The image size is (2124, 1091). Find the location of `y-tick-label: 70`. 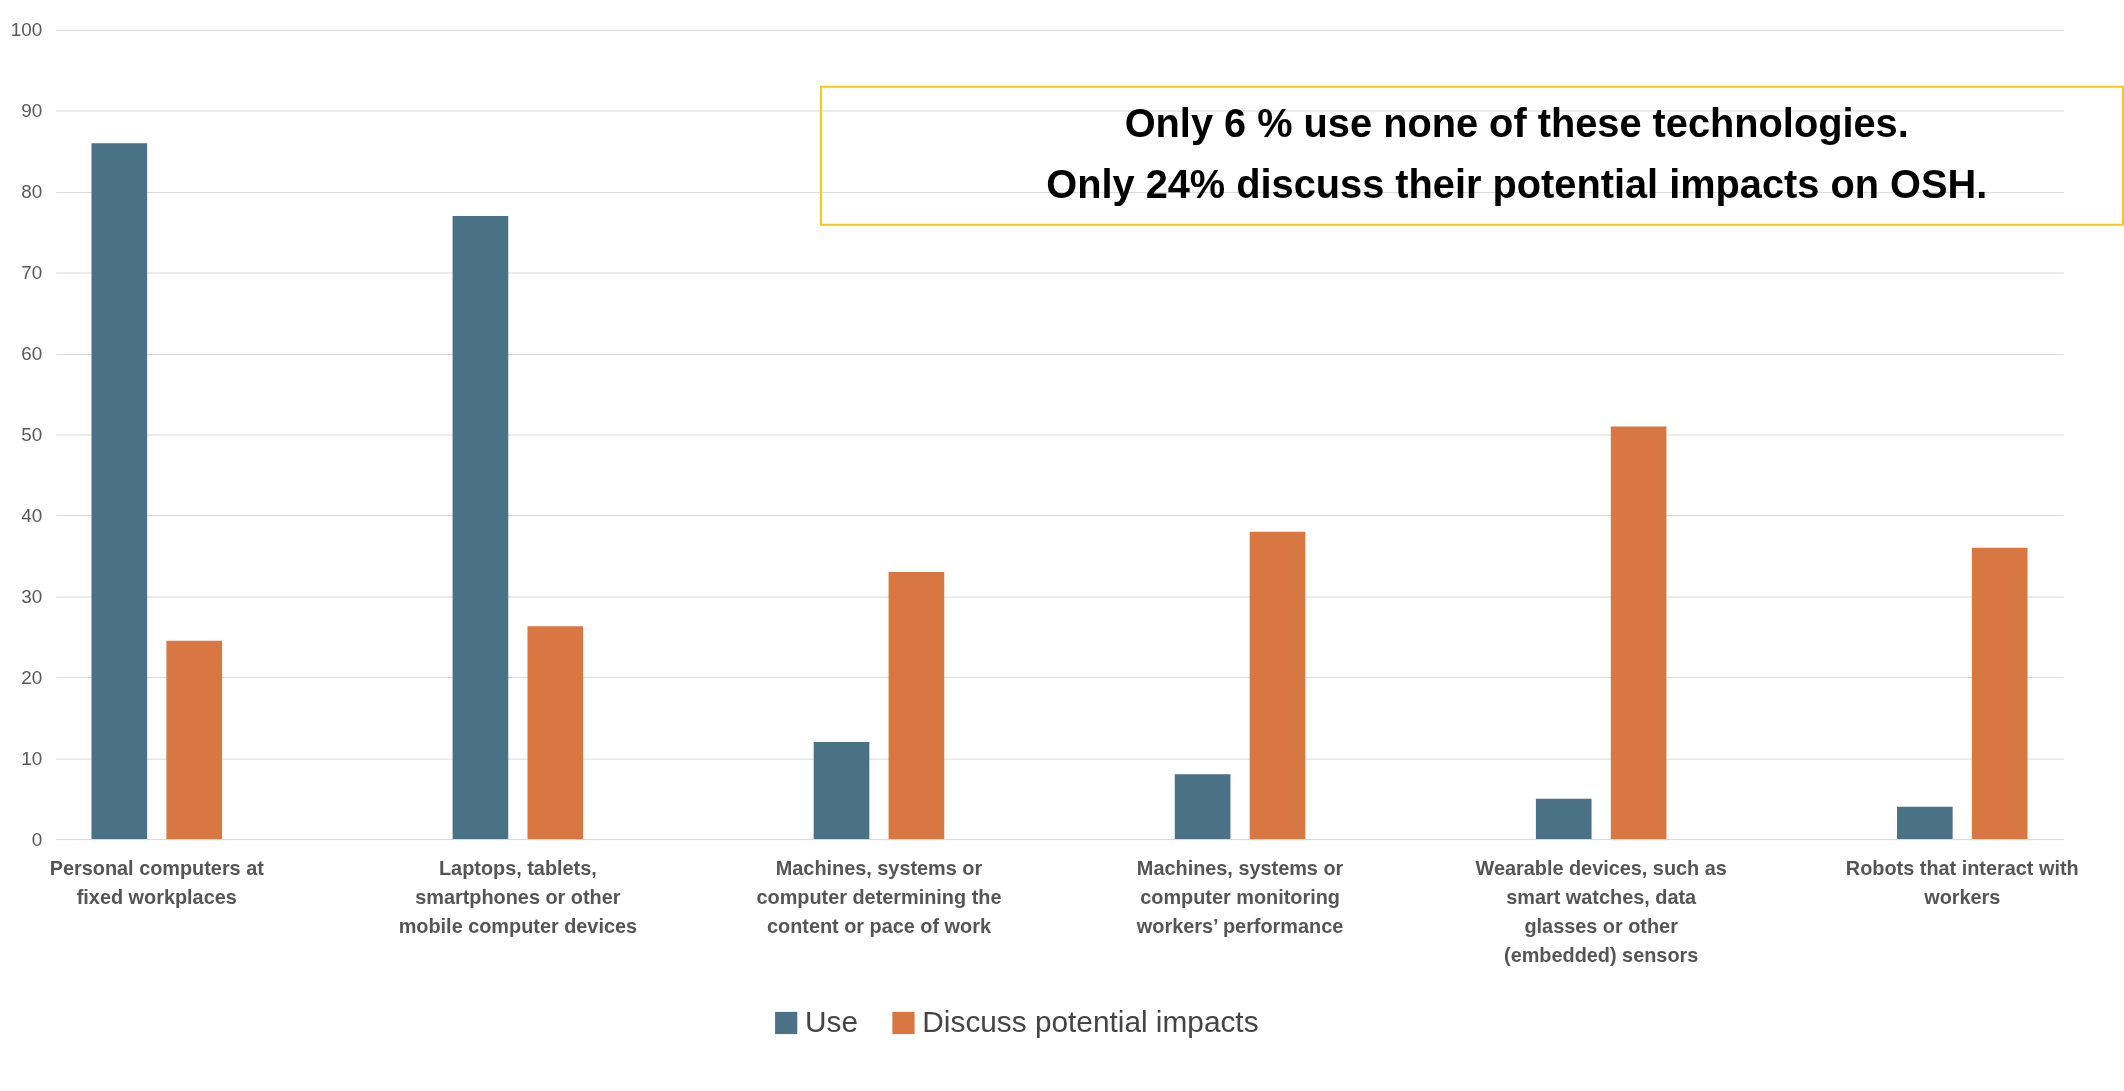

y-tick-label: 70 is located at coordinates (32, 273).